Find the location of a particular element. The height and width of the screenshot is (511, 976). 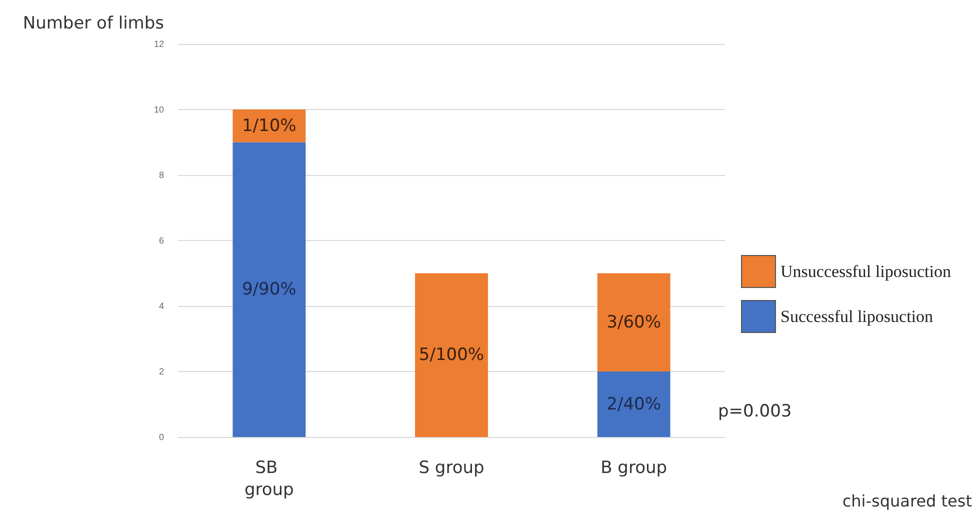

y-tick-label: 10 is located at coordinates (159, 109).